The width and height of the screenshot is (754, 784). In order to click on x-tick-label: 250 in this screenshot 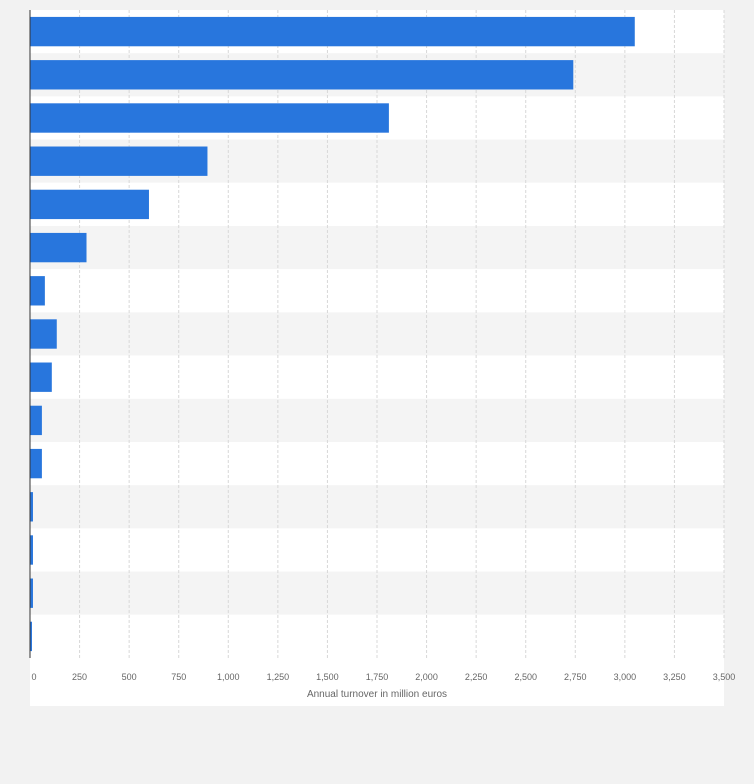, I will do `click(79, 677)`.